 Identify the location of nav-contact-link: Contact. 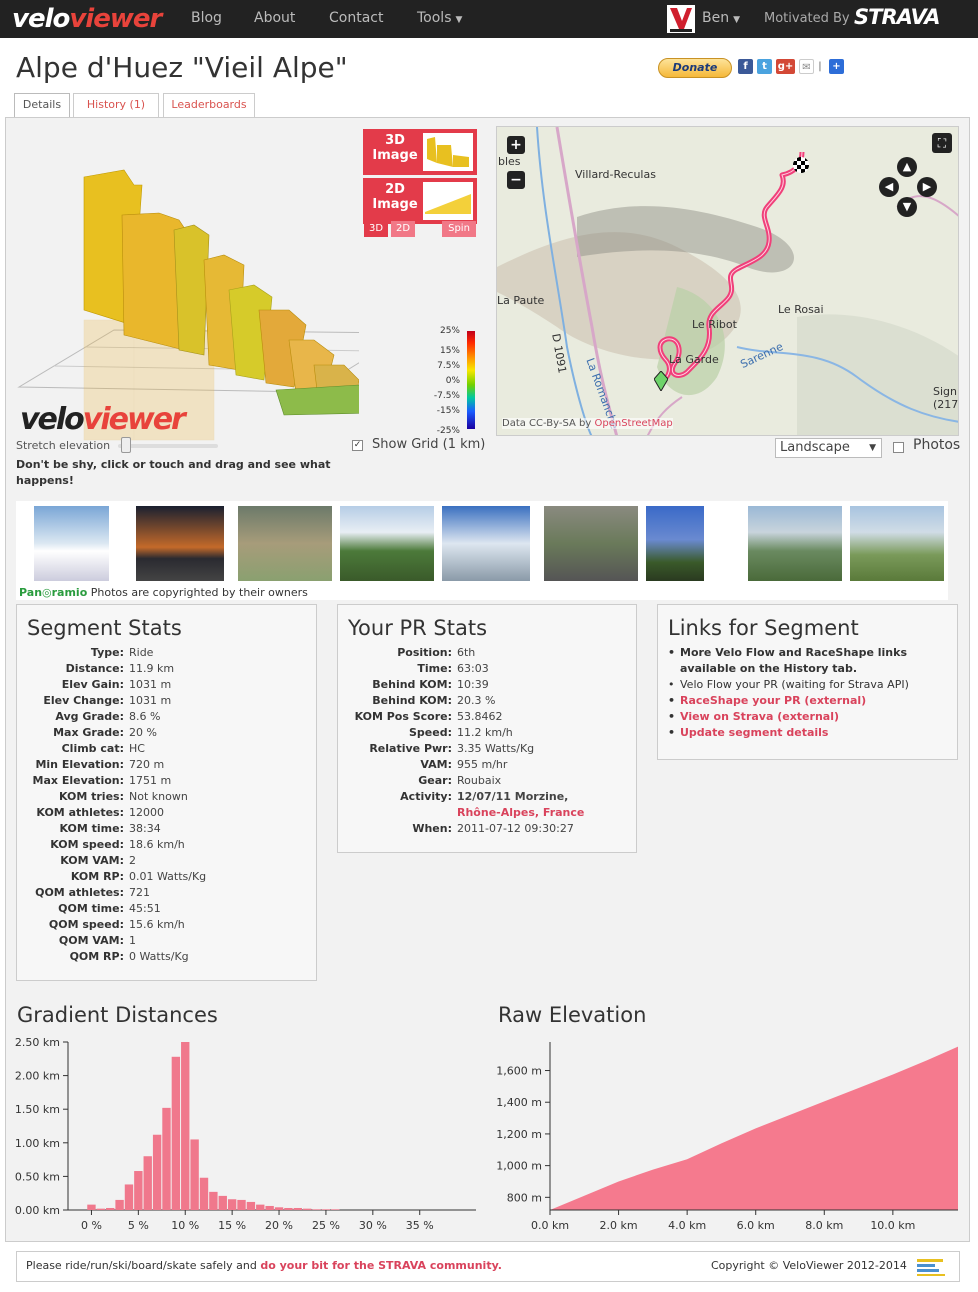
(356, 18).